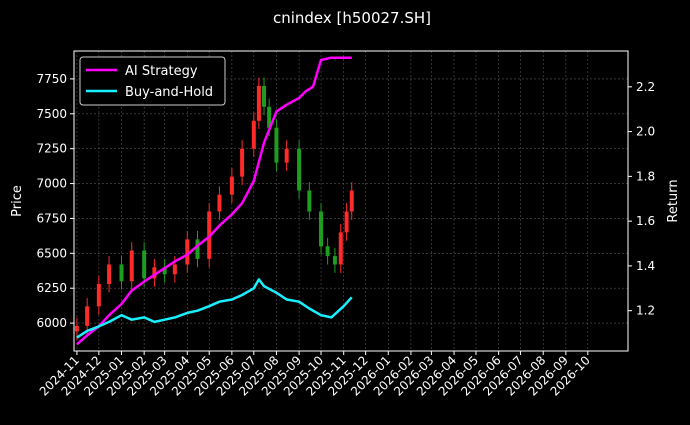 The image size is (690, 425). I want to click on legend: AI Strategy Buy-and-Hold, so click(152, 81).